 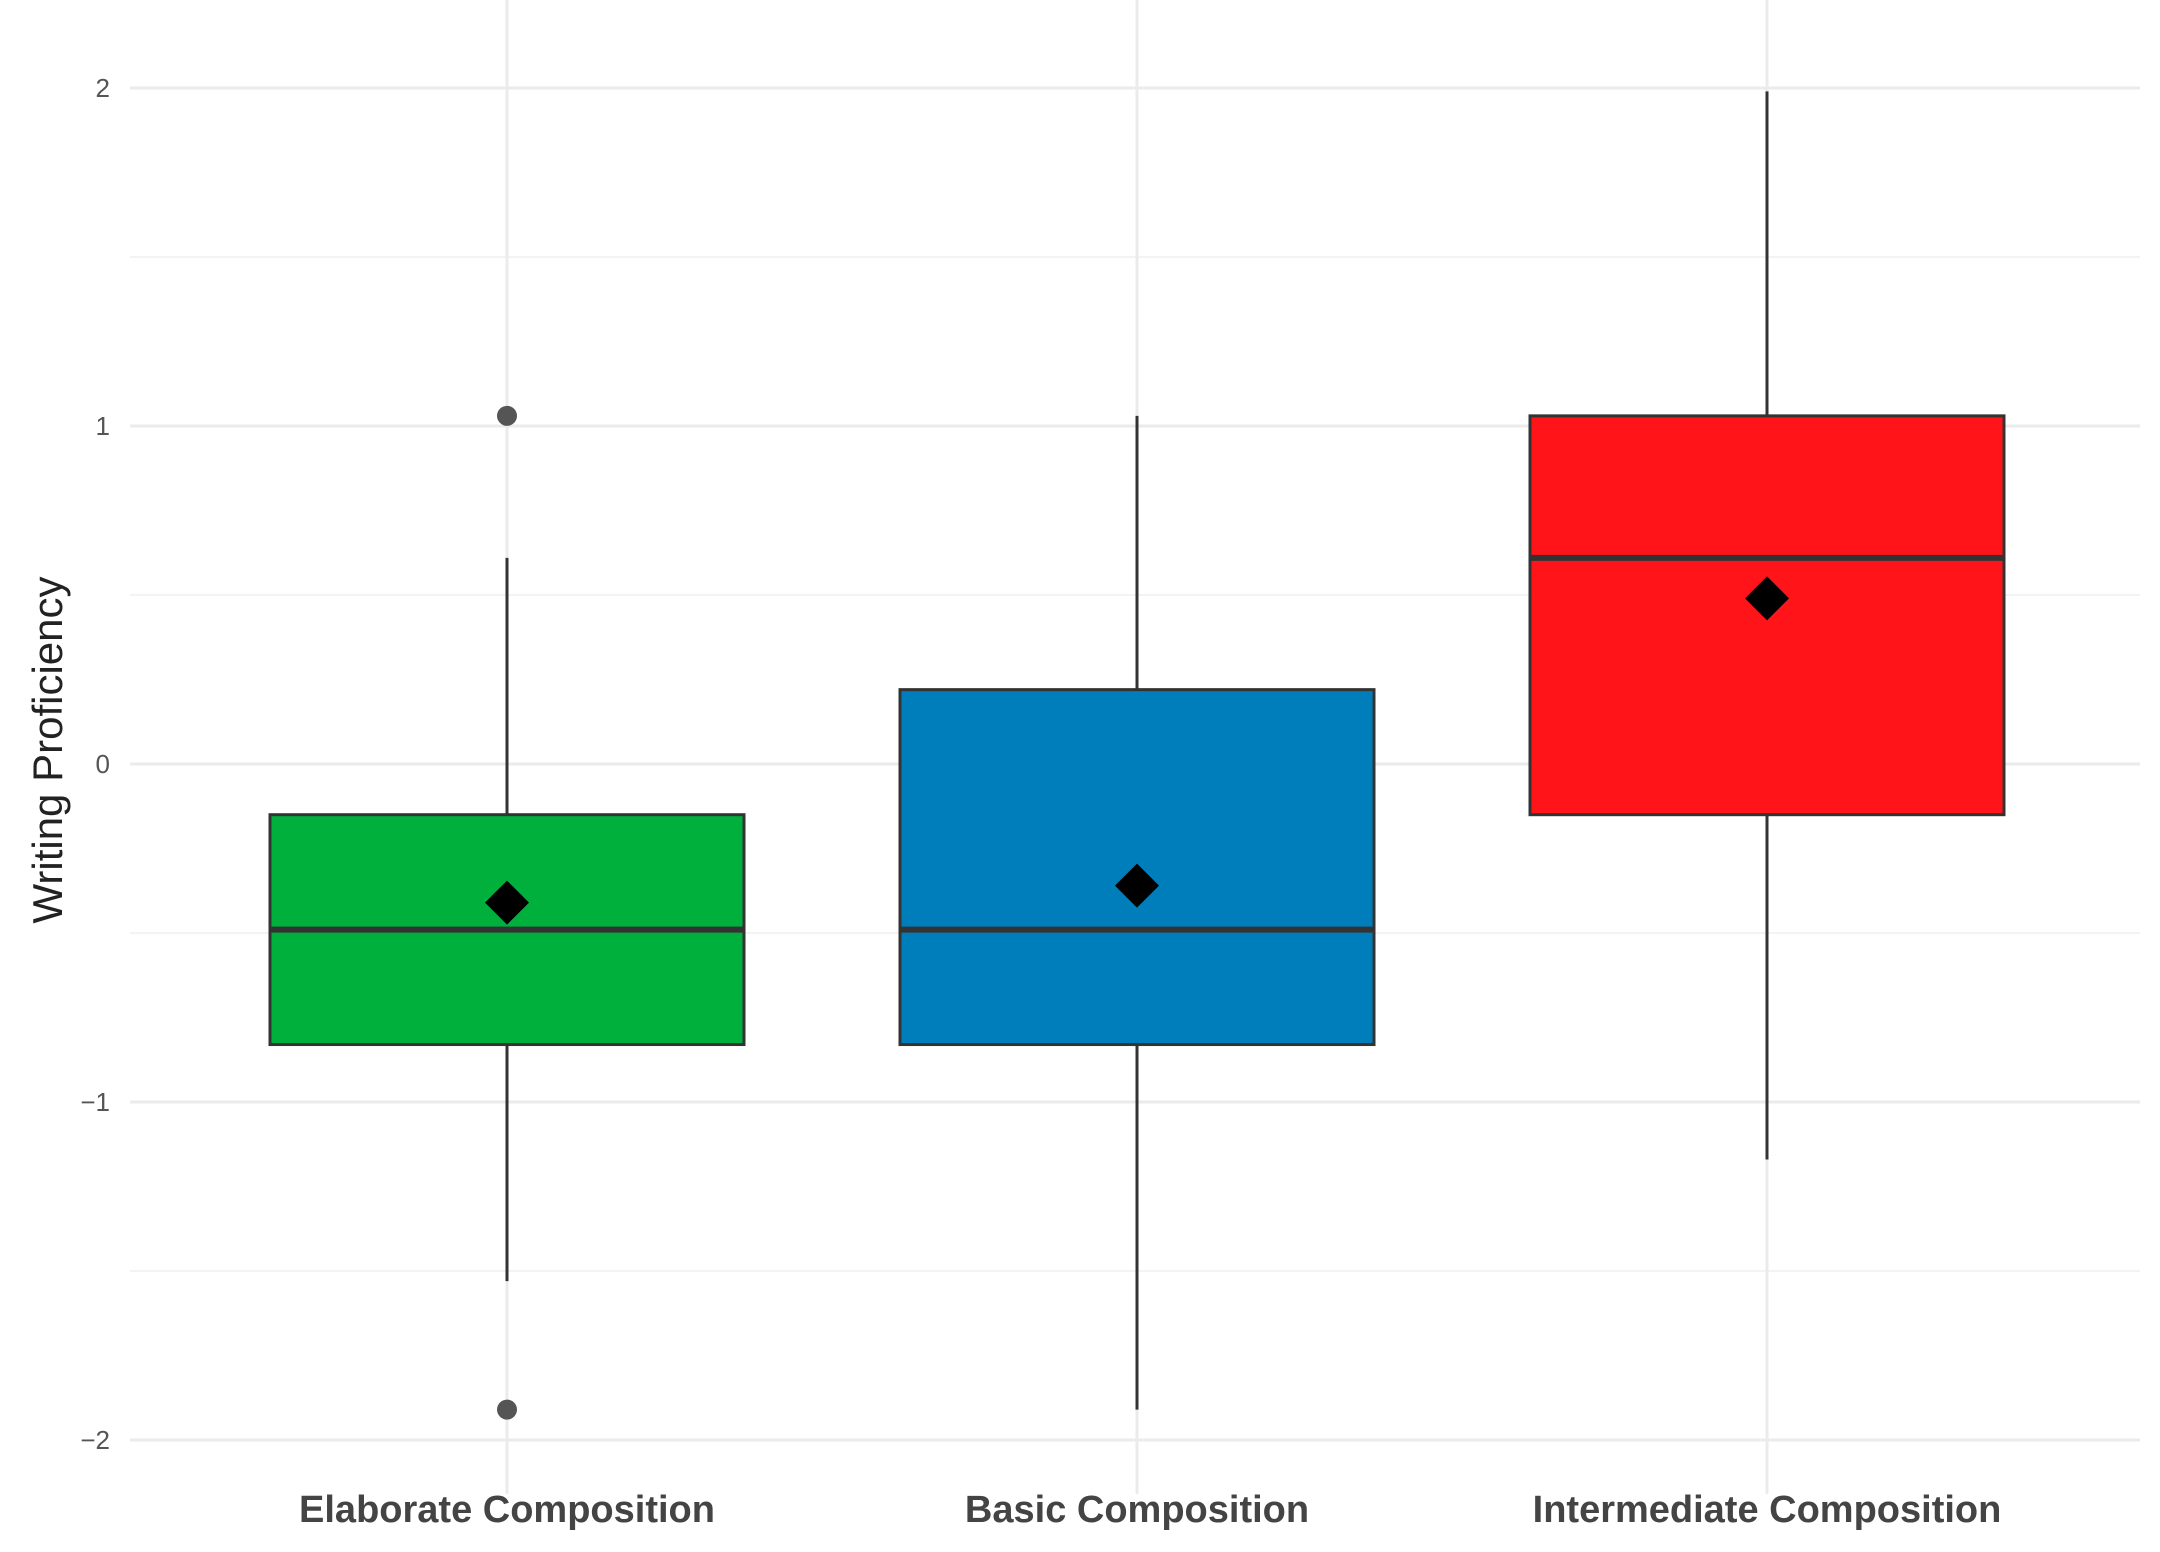 What do you see at coordinates (1767, 1510) in the screenshot?
I see `x-tick-label: Intermediate Composition` at bounding box center [1767, 1510].